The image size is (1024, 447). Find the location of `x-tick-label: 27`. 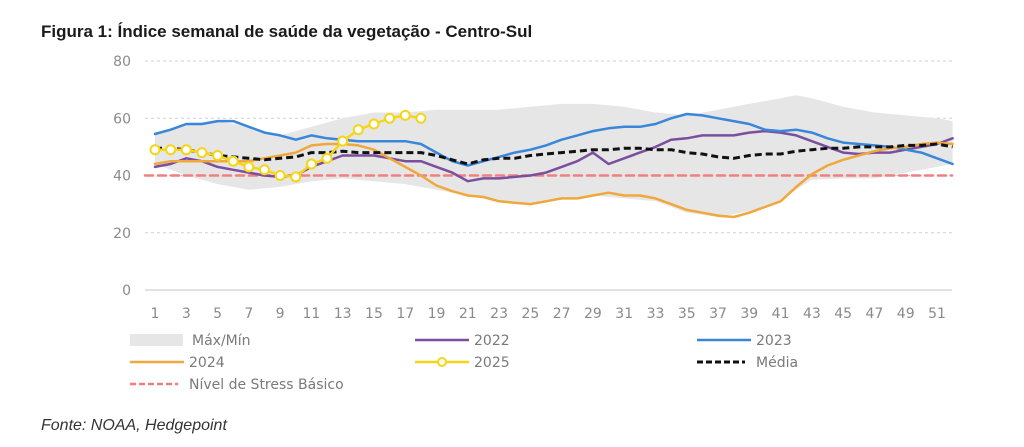

x-tick-label: 27 is located at coordinates (562, 314).